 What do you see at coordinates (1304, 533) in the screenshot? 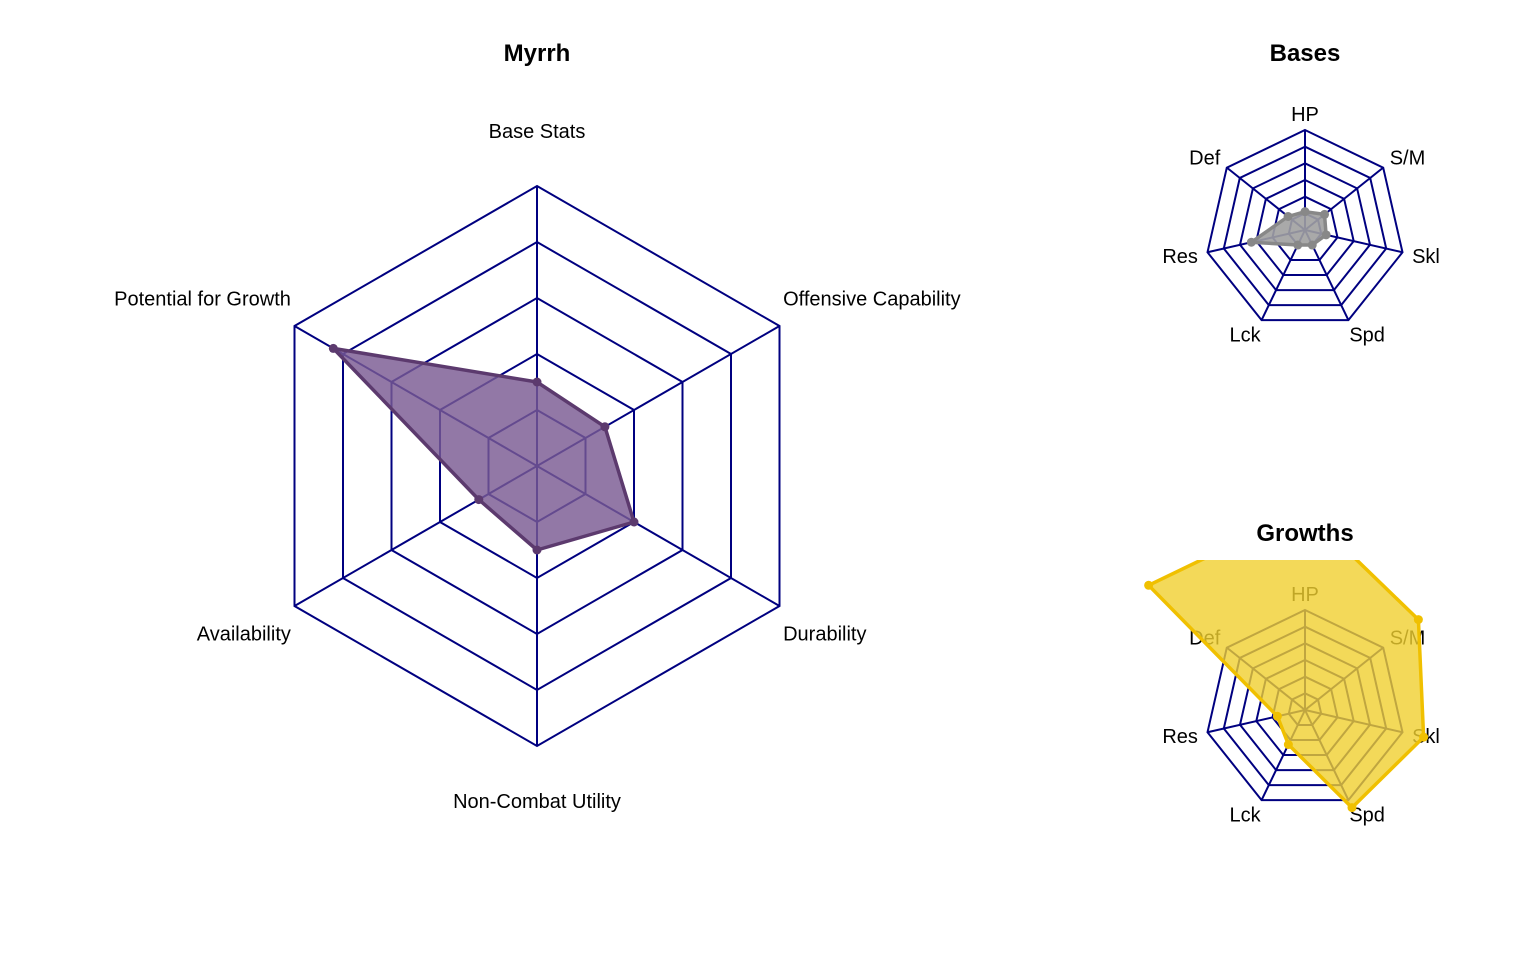
I see `chart-title: Growths` at bounding box center [1304, 533].